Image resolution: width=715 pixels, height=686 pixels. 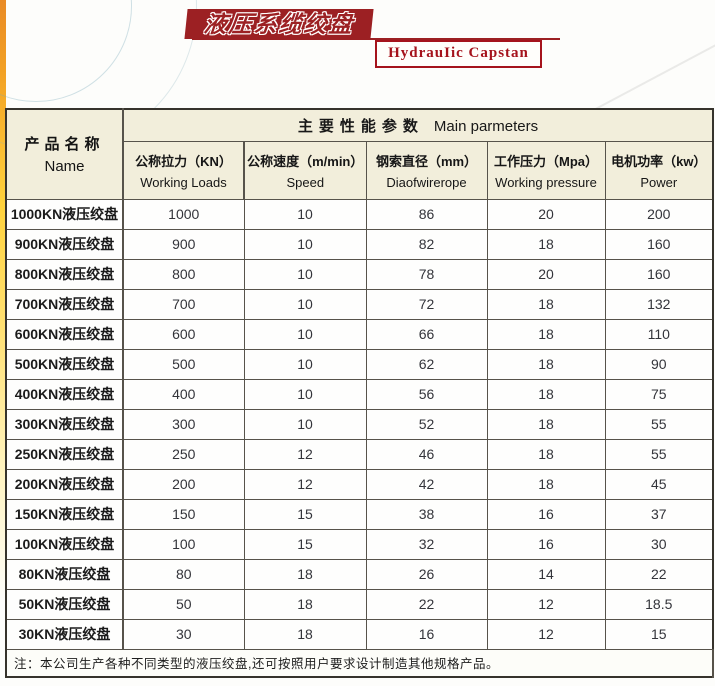 I want to click on product-name-cell: 80KN液压绞盘, so click(x=64, y=574).